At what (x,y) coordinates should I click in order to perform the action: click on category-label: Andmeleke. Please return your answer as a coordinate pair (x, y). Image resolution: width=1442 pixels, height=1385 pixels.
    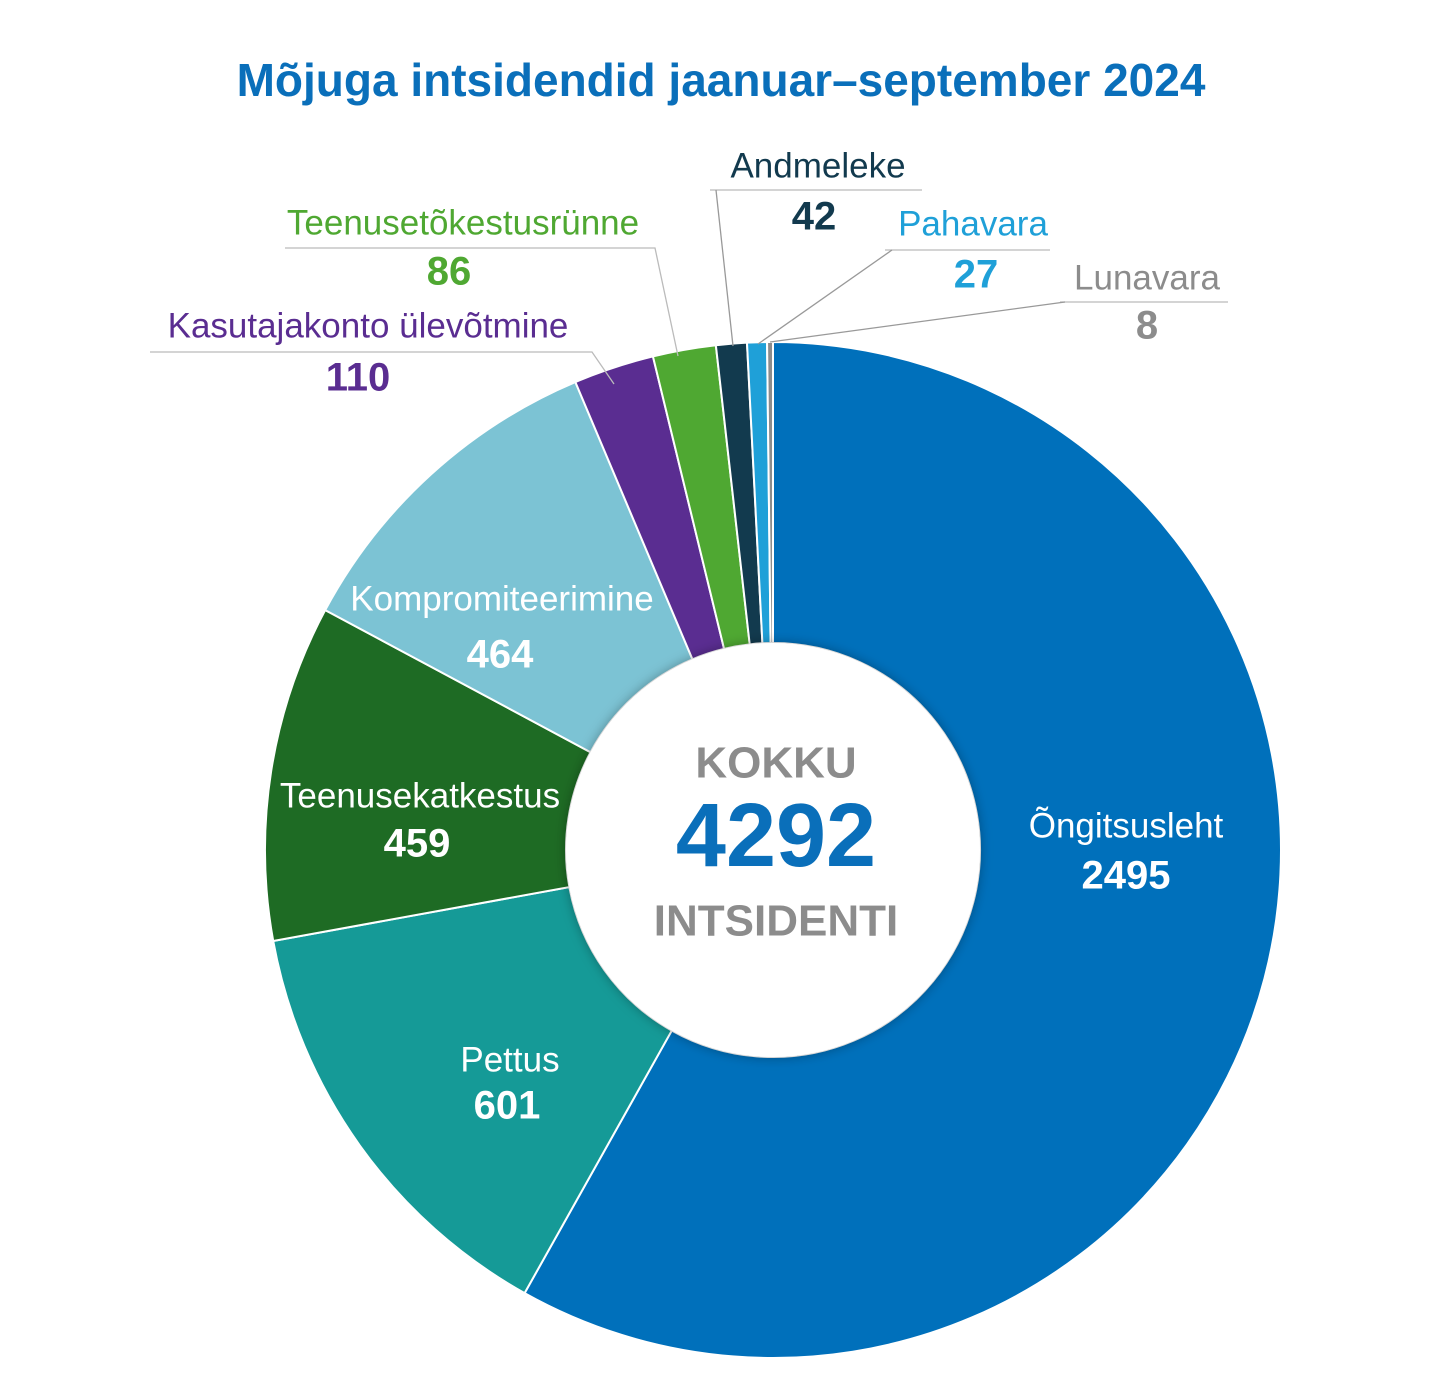
    Looking at the image, I should click on (817, 165).